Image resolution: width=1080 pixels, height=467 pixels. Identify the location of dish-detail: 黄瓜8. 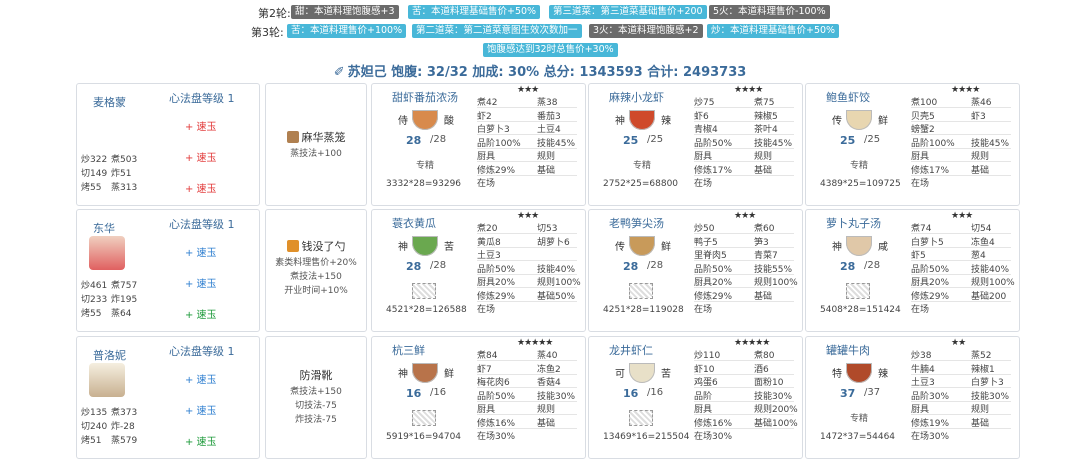
(489, 242).